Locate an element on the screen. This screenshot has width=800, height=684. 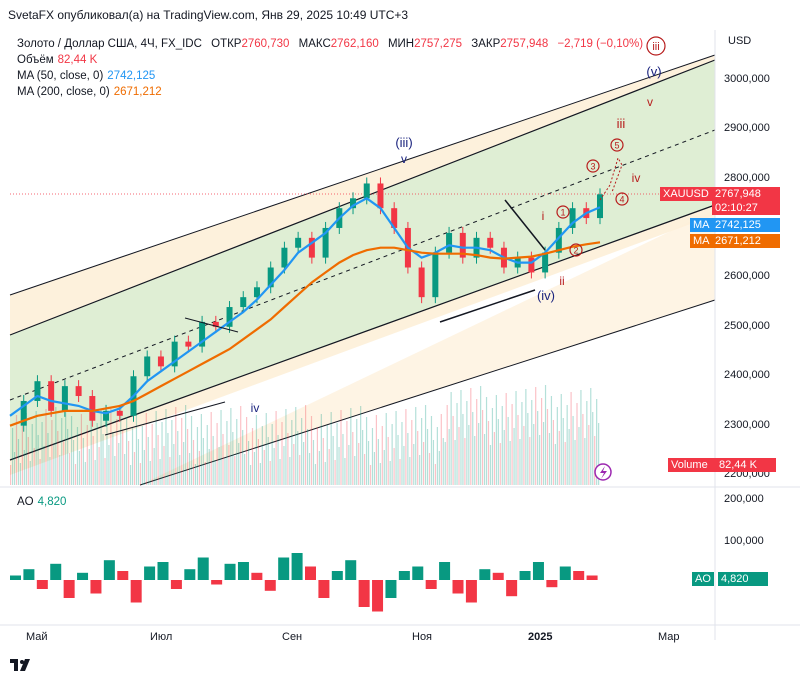
symbol-title: Золото / Доллар США, 4Ч, FX_IDC is located at coordinates (109, 44).